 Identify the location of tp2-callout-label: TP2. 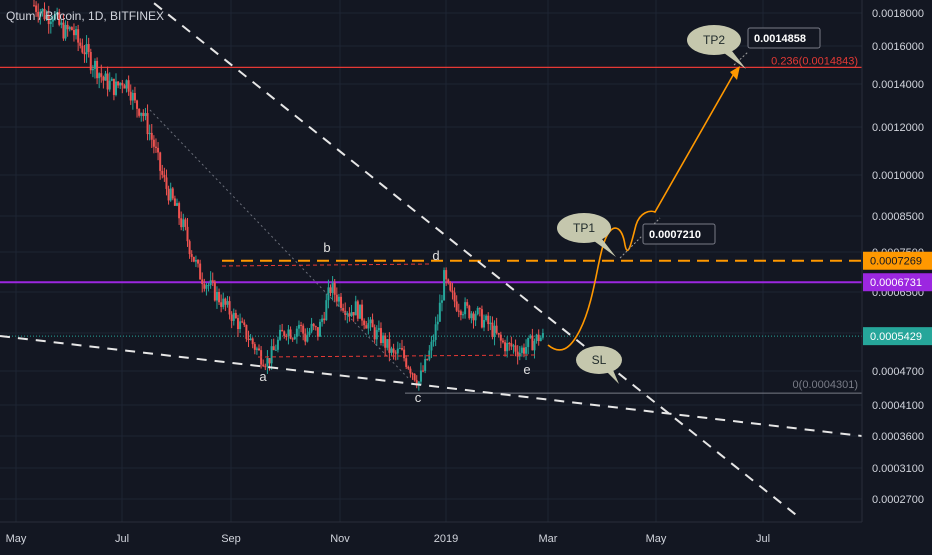
(714, 40).